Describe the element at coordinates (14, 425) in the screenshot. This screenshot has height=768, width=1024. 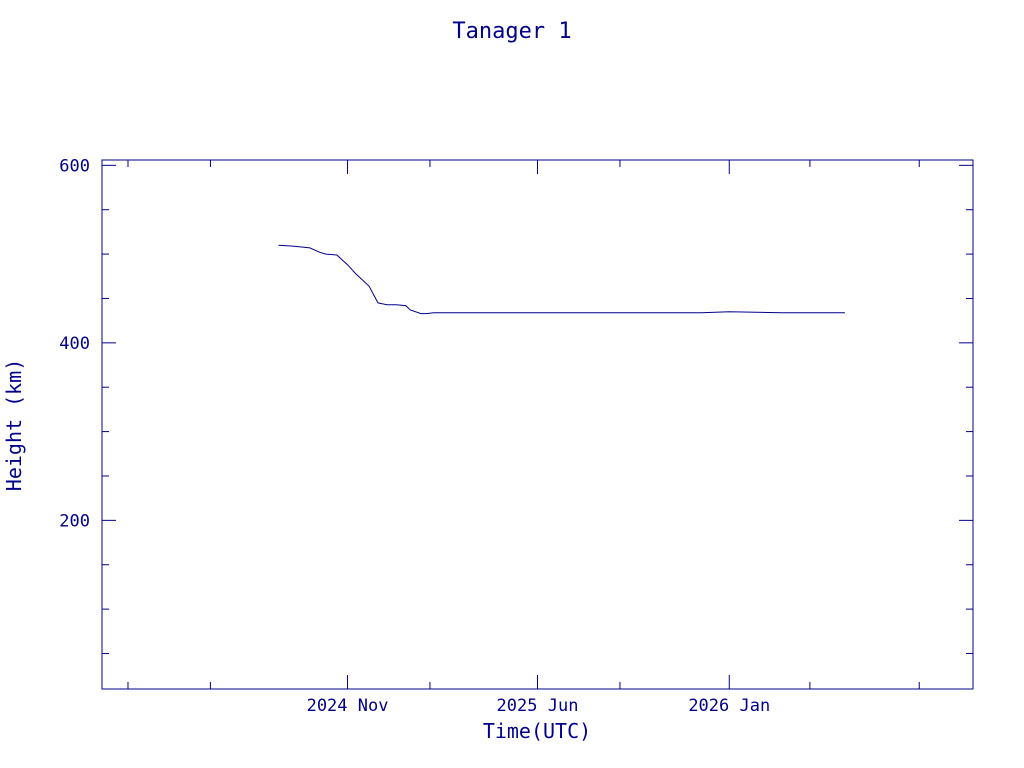
I see `y-axis-label: Height (km)` at that location.